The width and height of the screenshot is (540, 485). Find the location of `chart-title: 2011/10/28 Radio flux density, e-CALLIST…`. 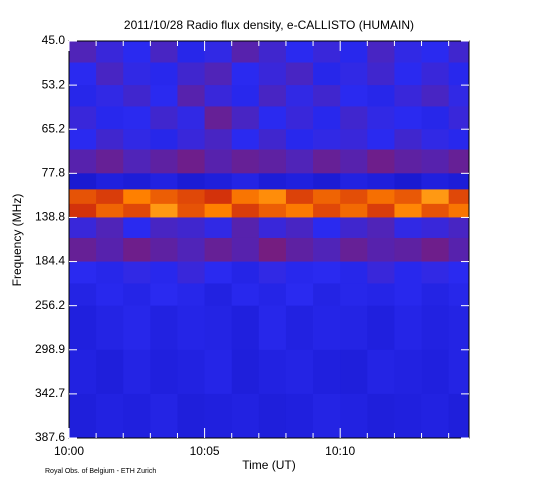

chart-title: 2011/10/28 Radio flux density, e-CALLIST… is located at coordinates (269, 25).